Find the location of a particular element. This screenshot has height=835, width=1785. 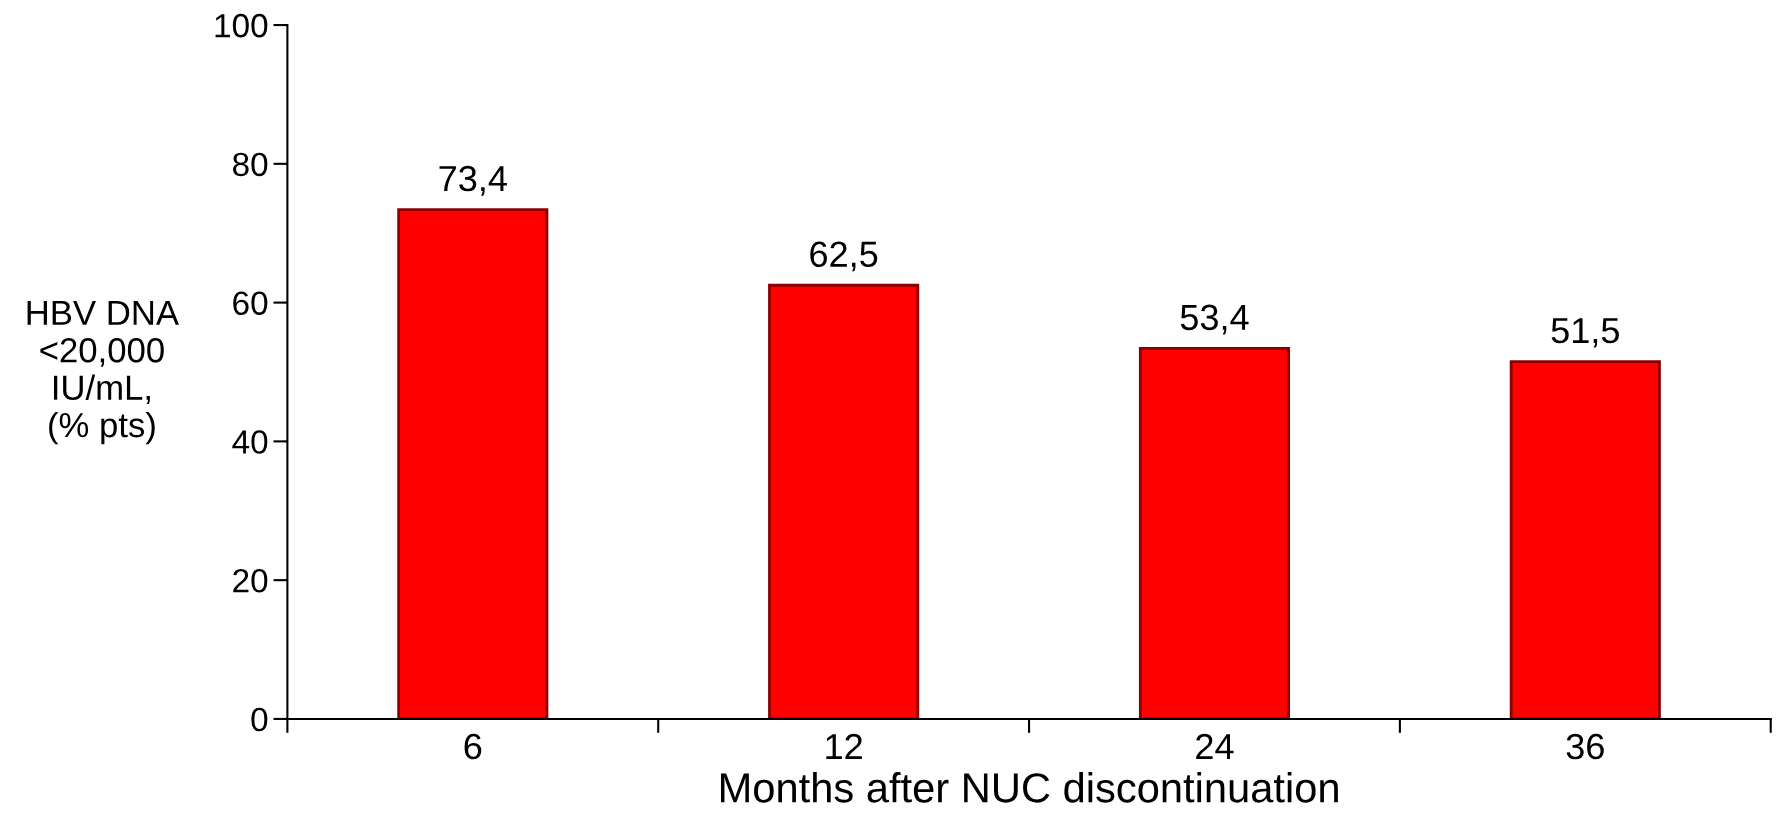

x-tick-label: 12 is located at coordinates (844, 746).